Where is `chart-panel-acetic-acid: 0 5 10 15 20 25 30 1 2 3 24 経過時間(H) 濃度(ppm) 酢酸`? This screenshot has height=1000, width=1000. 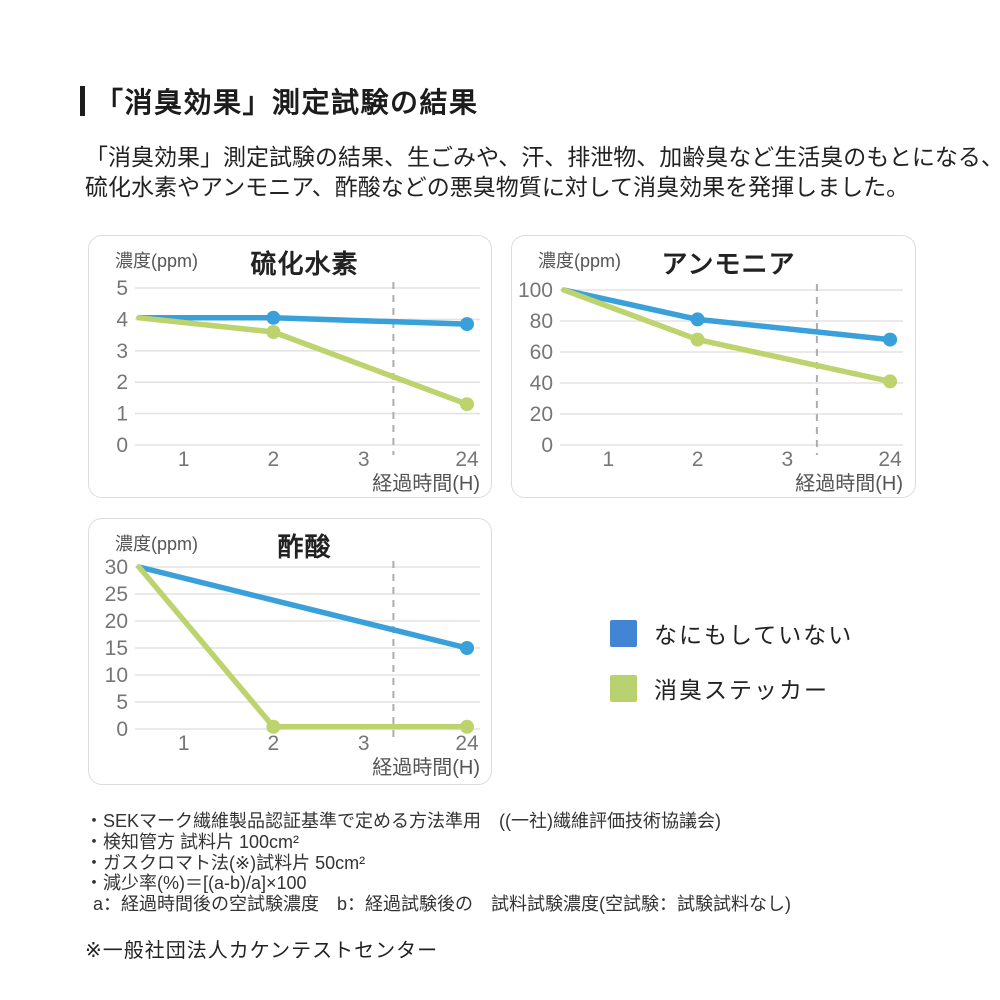 chart-panel-acetic-acid: 0 5 10 15 20 25 30 1 2 3 24 経過時間(H) 濃度(ppm) 酢酸 is located at coordinates (290, 651).